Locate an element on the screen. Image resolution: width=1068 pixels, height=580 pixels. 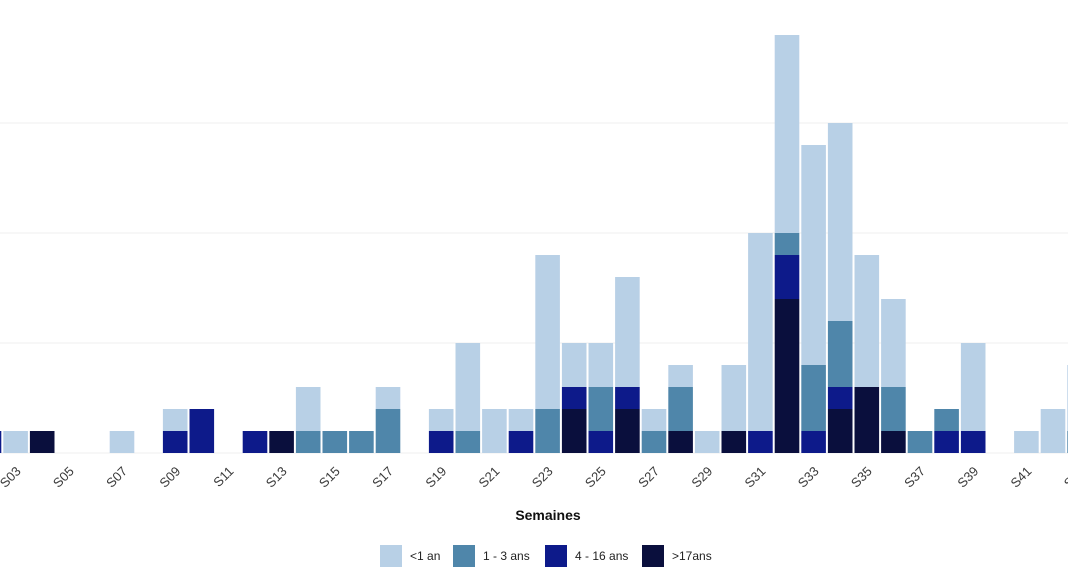
x-tick-label: S07 is located at coordinates (116, 477).